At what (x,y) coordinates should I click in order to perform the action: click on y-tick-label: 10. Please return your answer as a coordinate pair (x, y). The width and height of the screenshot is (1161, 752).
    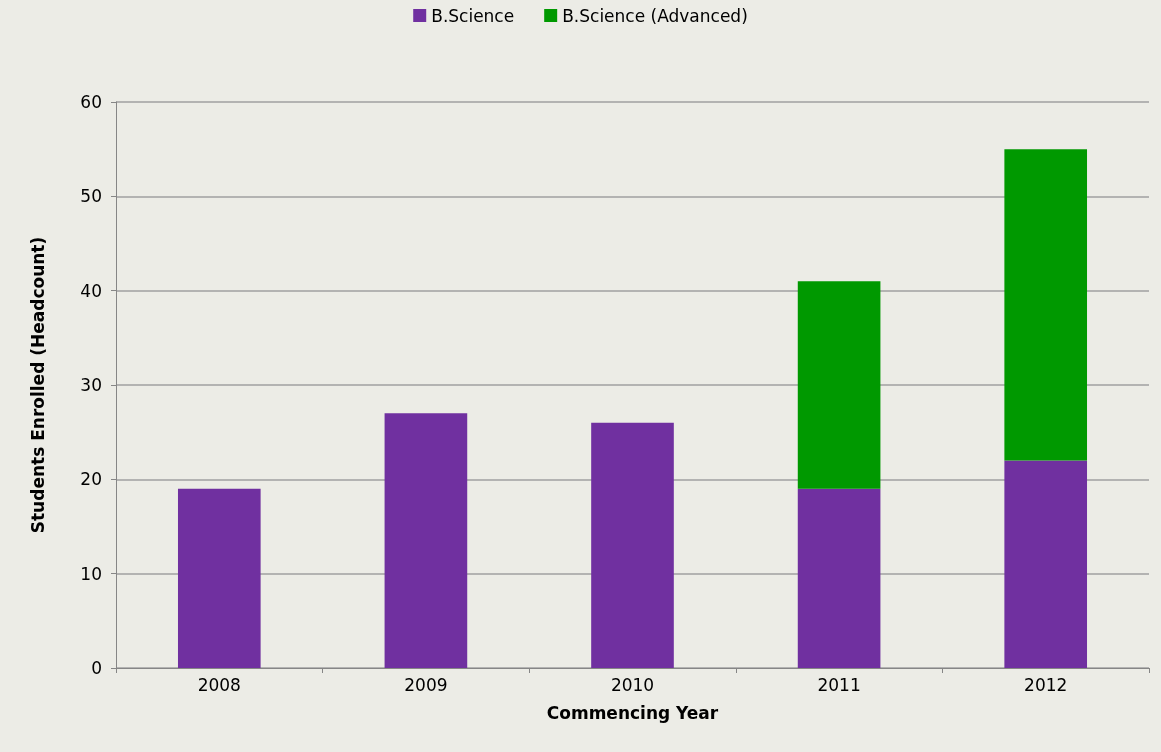
    Looking at the image, I should click on (91, 573).